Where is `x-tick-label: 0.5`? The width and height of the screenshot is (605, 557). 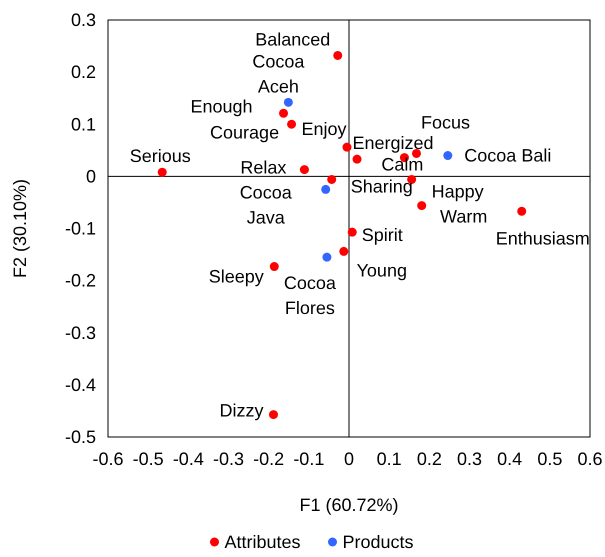
x-tick-label: 0.5 is located at coordinates (549, 459).